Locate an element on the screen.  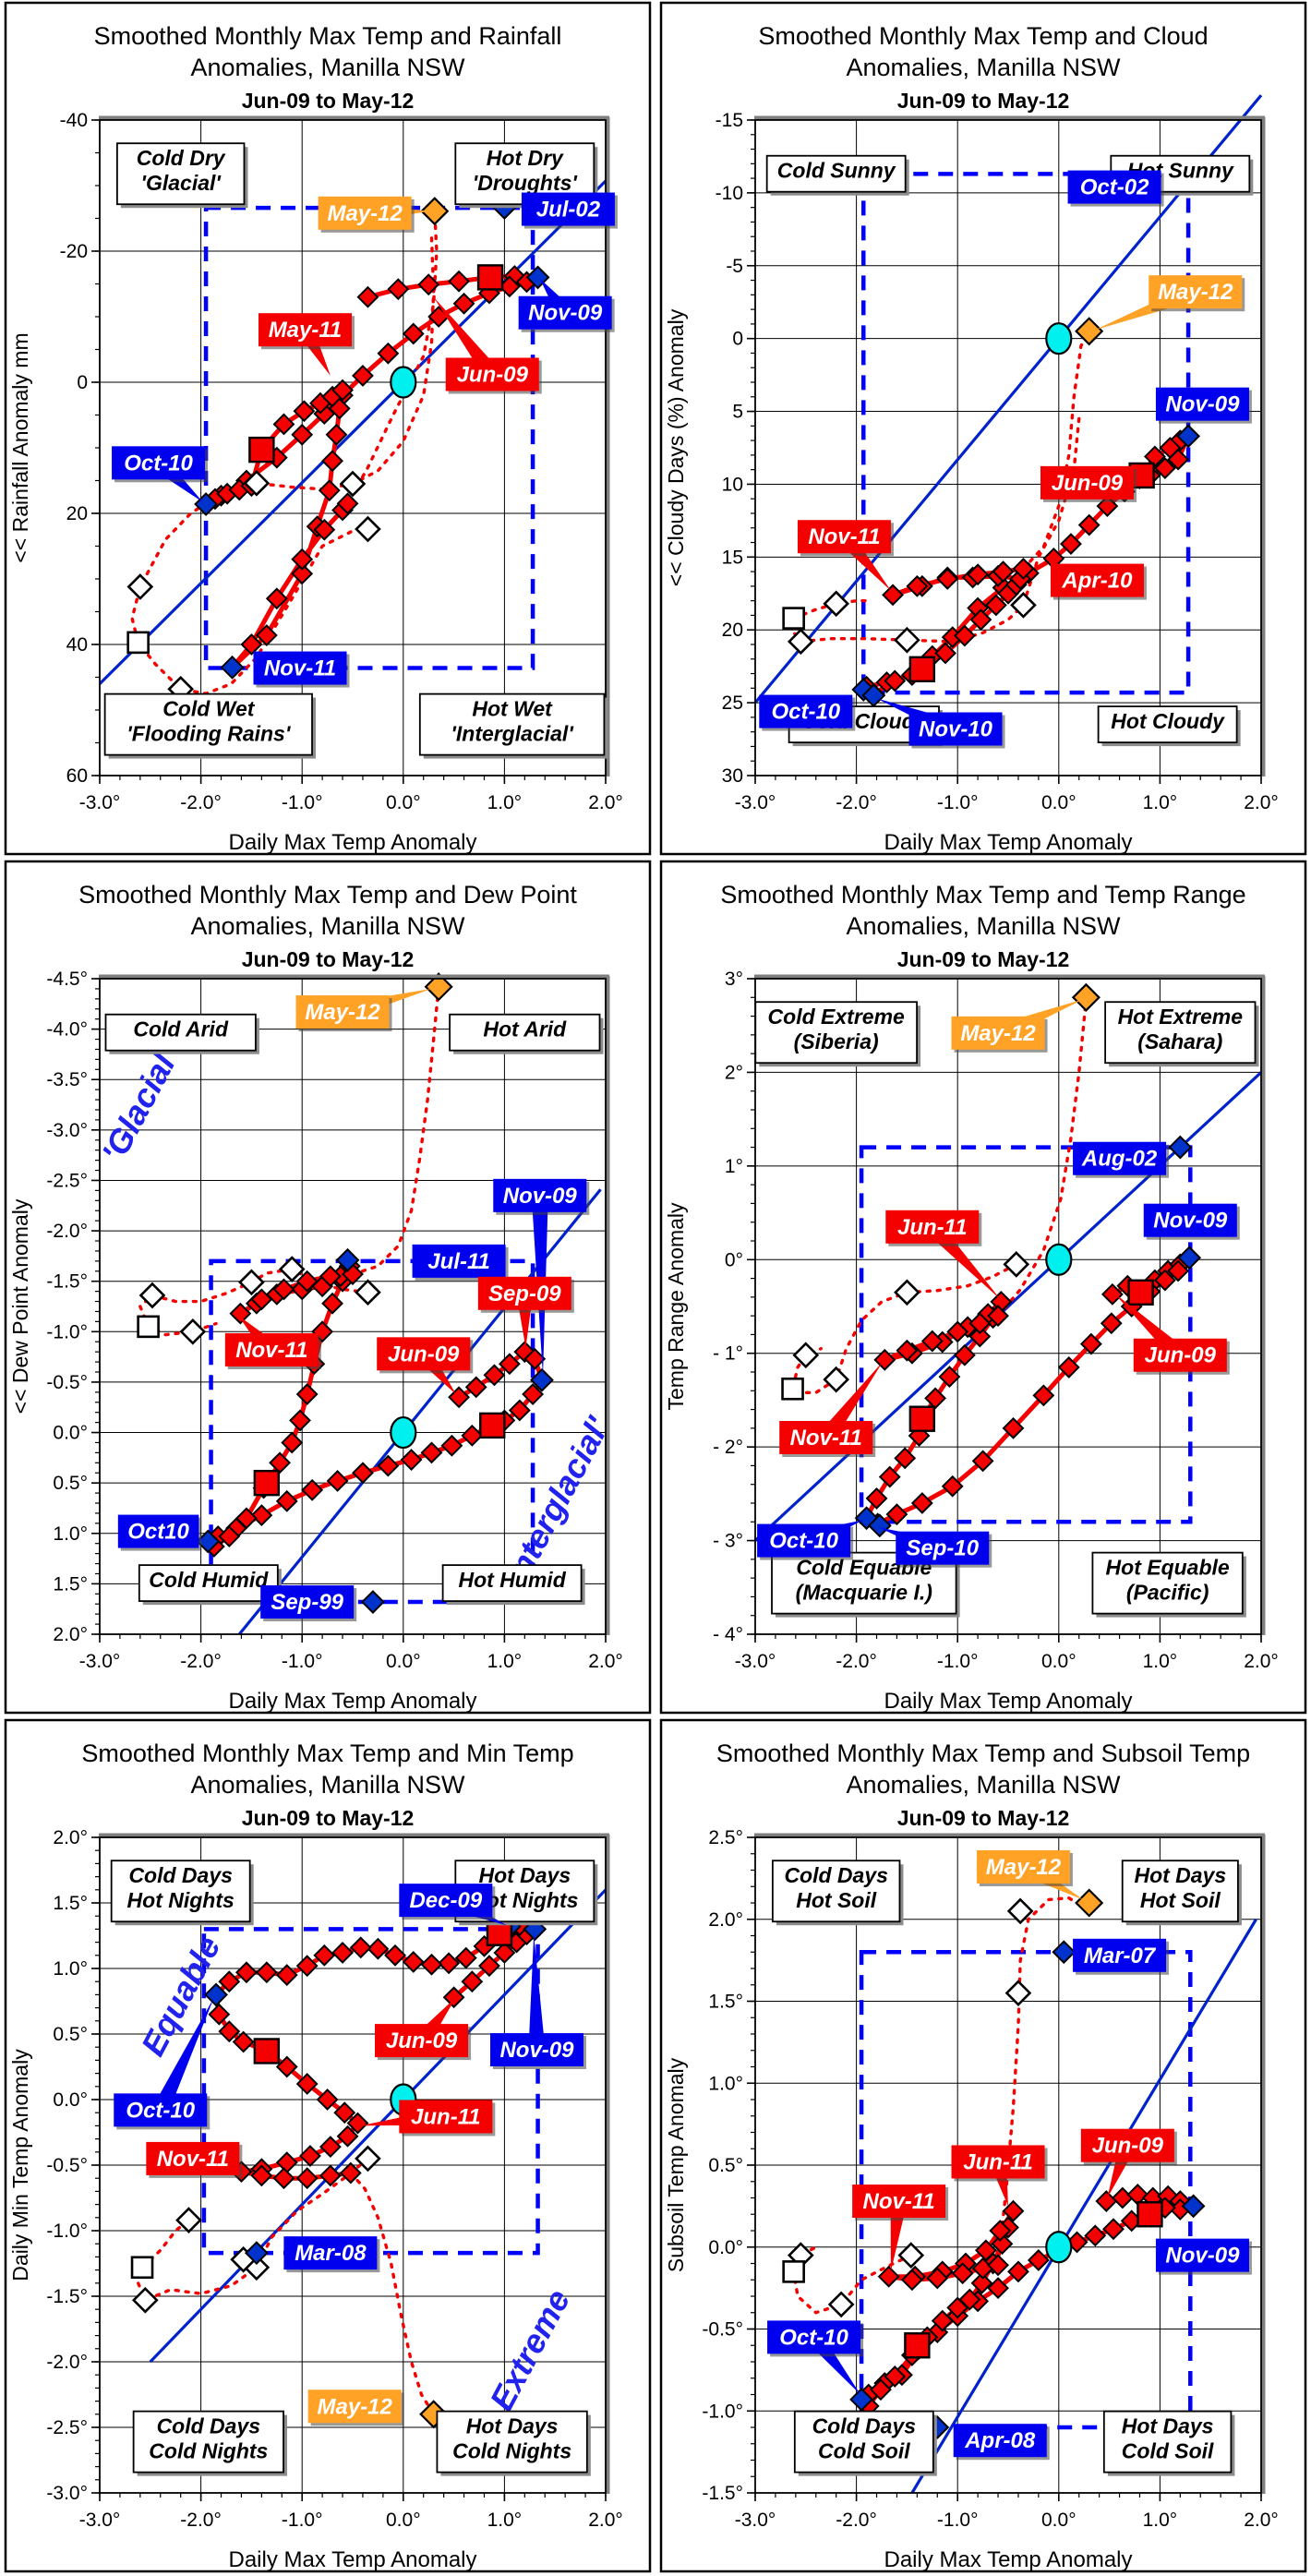
y-axis-title: << Rainfall Anomaly mm is located at coordinates (20, 447).